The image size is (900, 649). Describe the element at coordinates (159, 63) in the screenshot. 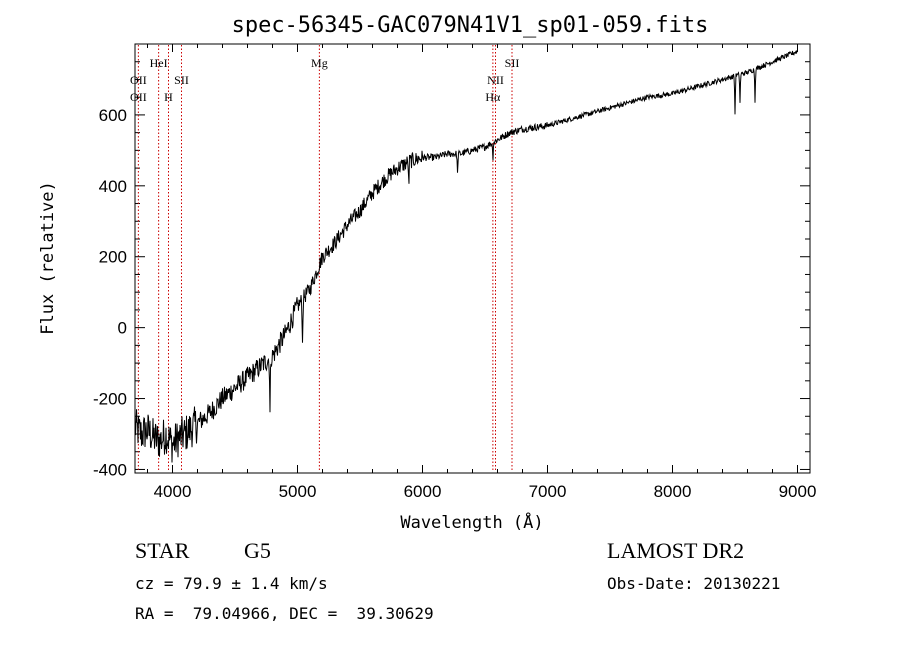

I see `line-marker-label: HeI` at that location.